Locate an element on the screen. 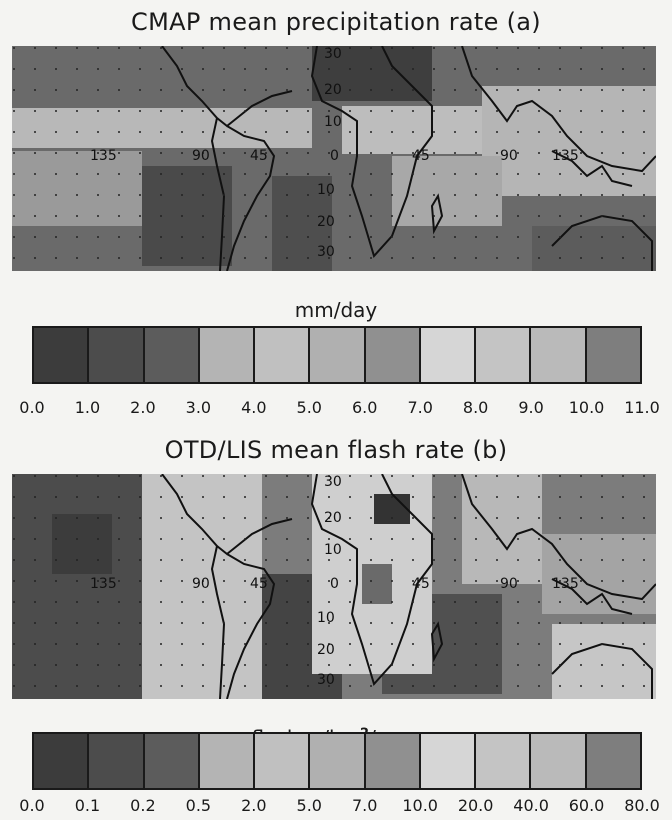 This screenshot has width=672, height=820. colorbar-tick-label: 0.1 is located at coordinates (87, 805).